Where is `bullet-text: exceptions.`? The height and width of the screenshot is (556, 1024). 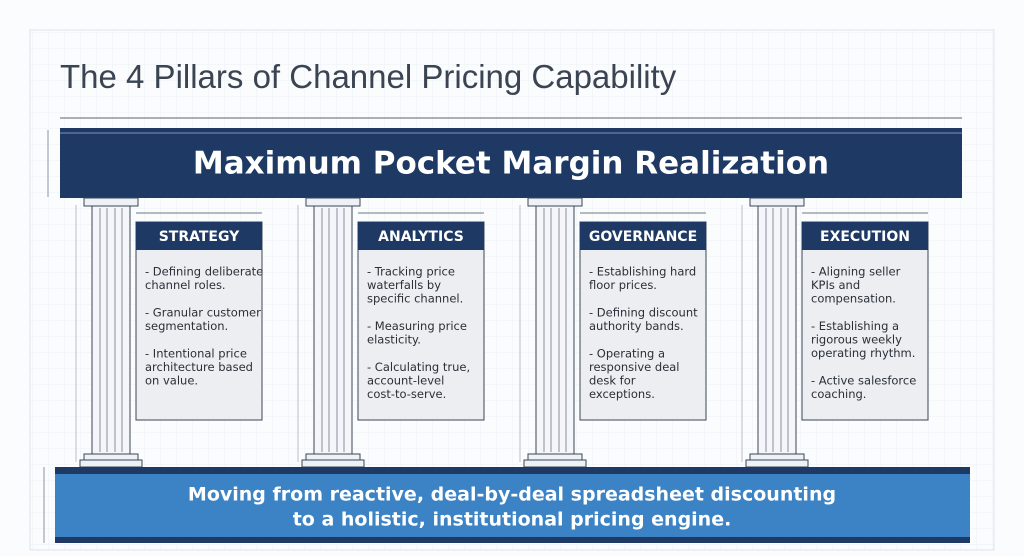 bullet-text: exceptions. is located at coordinates (622, 394).